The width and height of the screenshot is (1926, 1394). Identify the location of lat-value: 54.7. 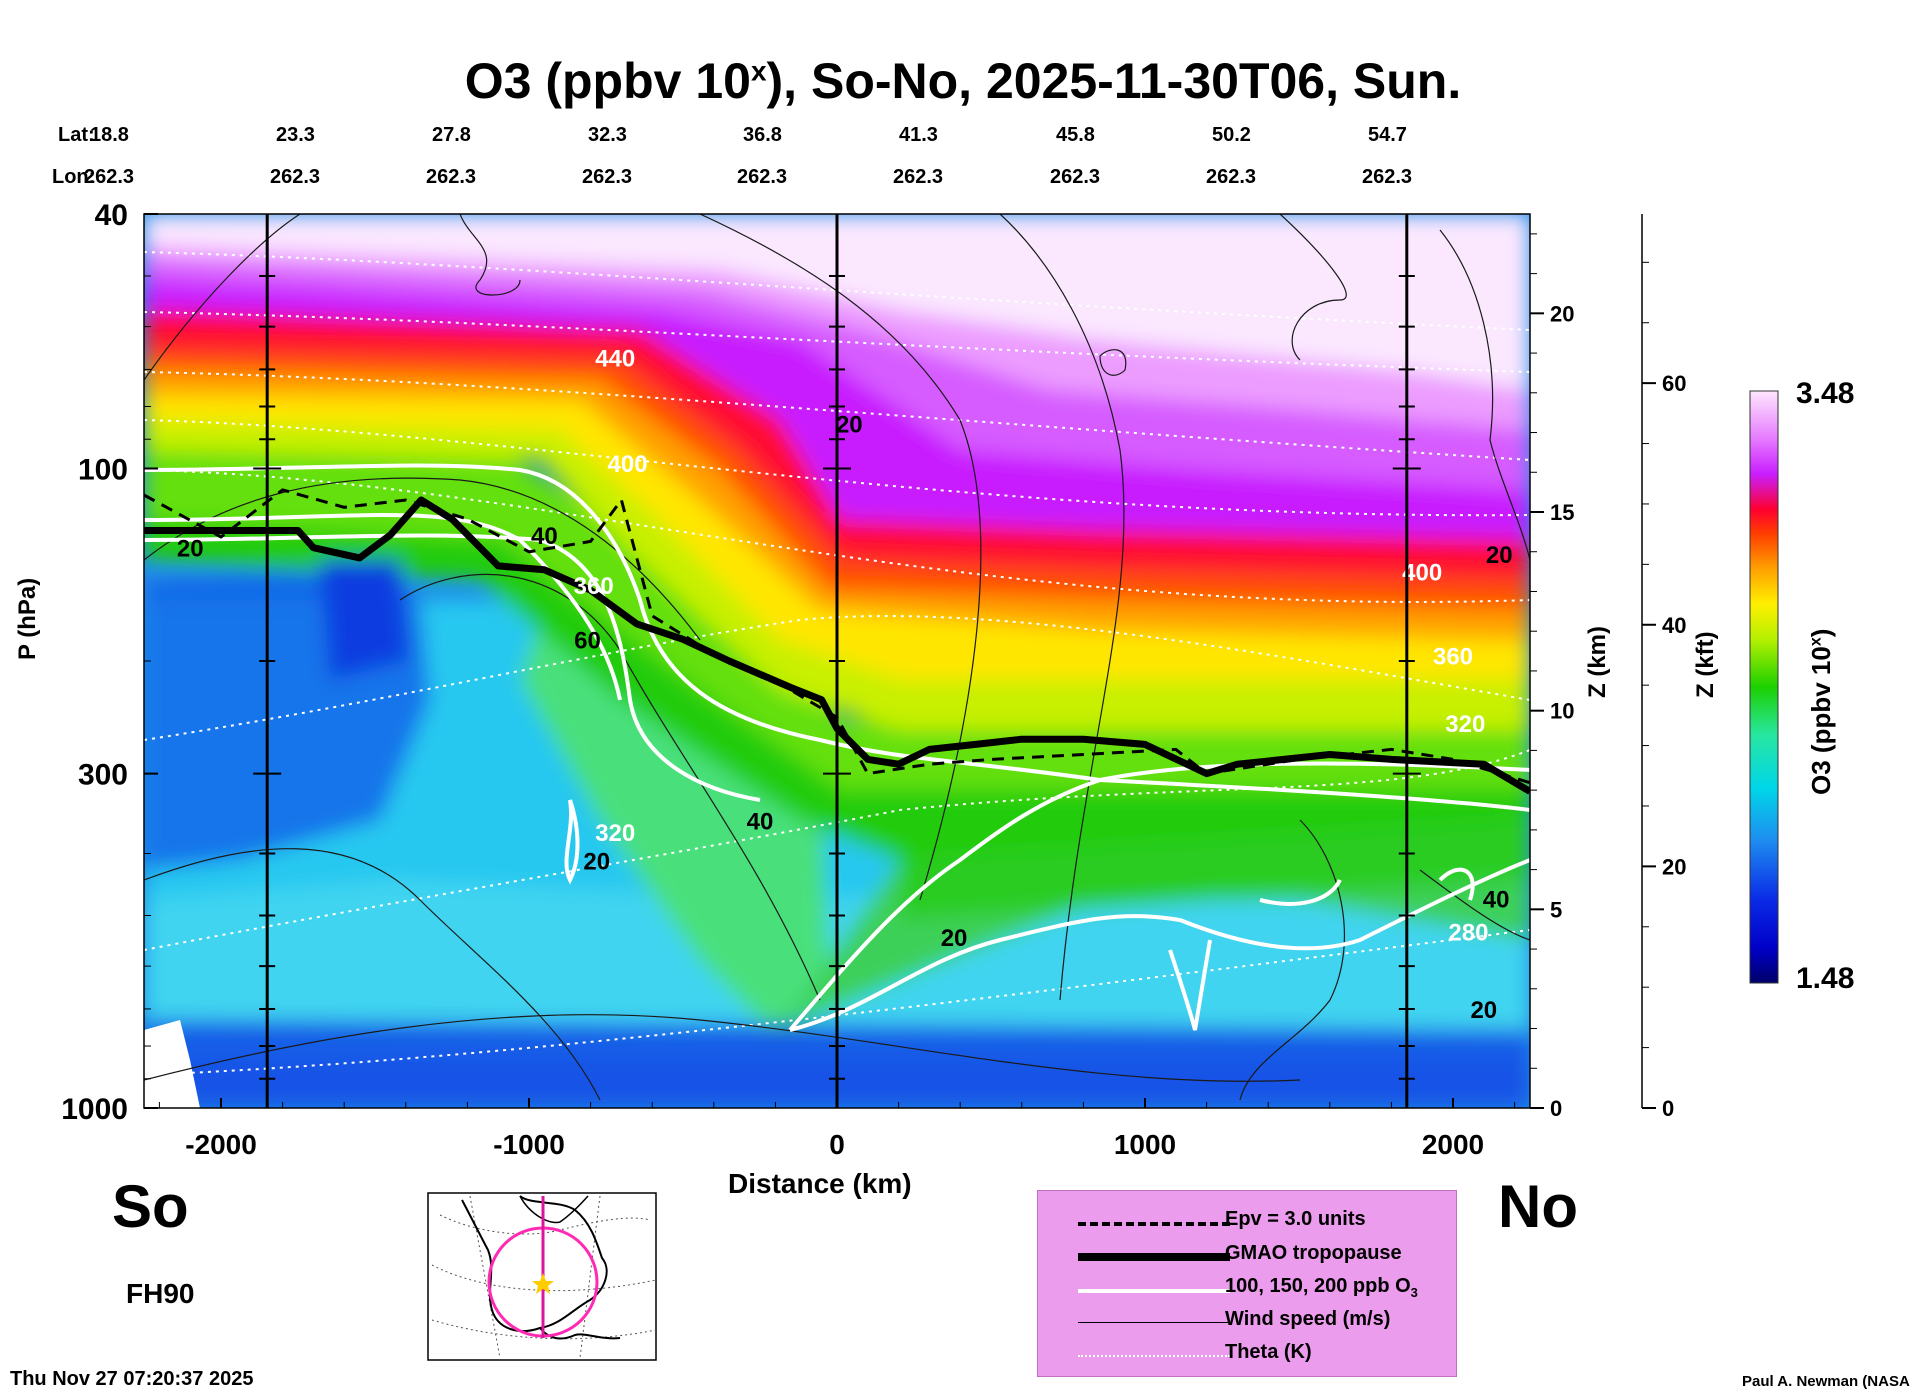
(1387, 135).